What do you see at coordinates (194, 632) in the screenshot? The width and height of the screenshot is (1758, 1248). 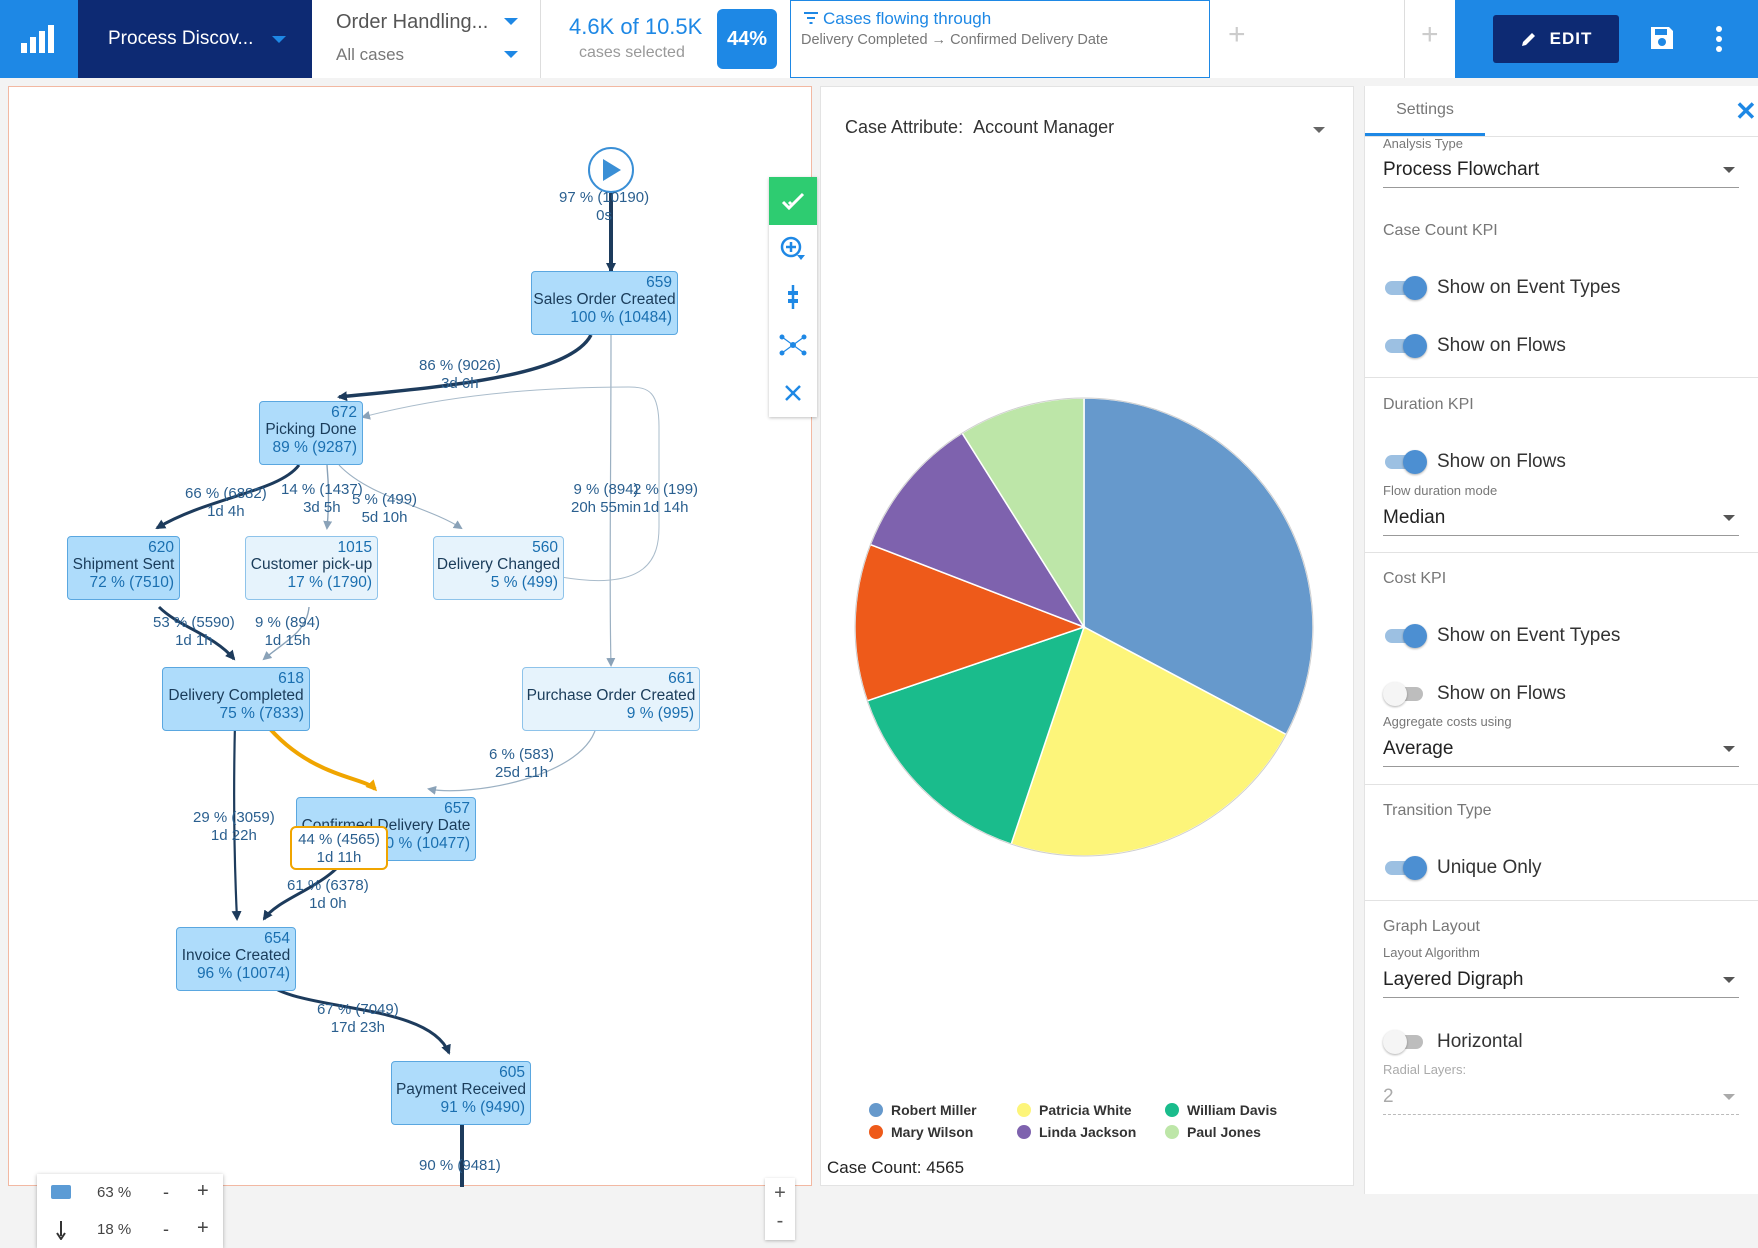 I see `edge-label: 53 % (5590) 1d 1h` at bounding box center [194, 632].